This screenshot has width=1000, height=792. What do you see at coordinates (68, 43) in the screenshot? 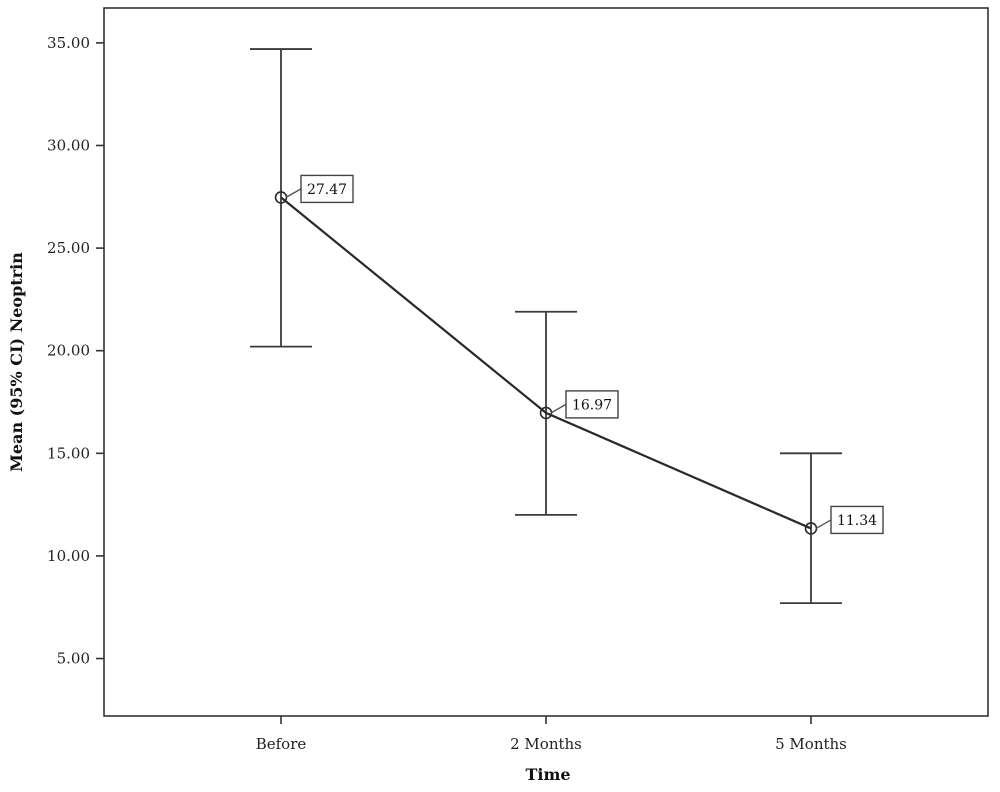
I see `y-tick-label: 35.00` at bounding box center [68, 43].